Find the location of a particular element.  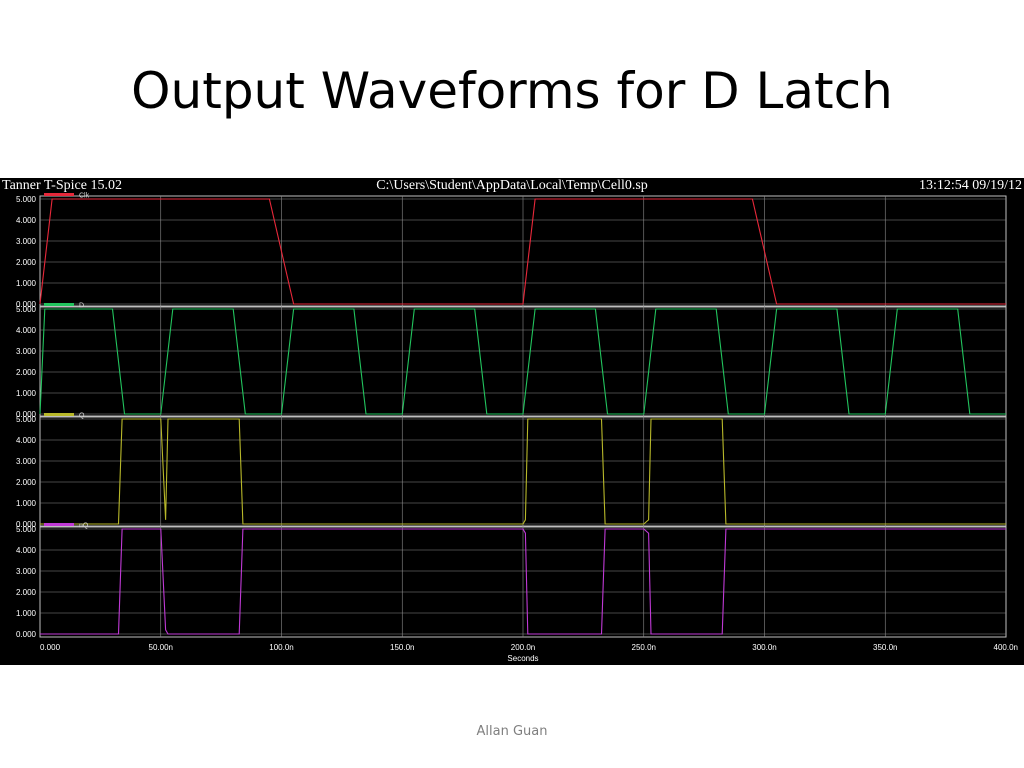

x-tick-label: 250.0n is located at coordinates (644, 647).